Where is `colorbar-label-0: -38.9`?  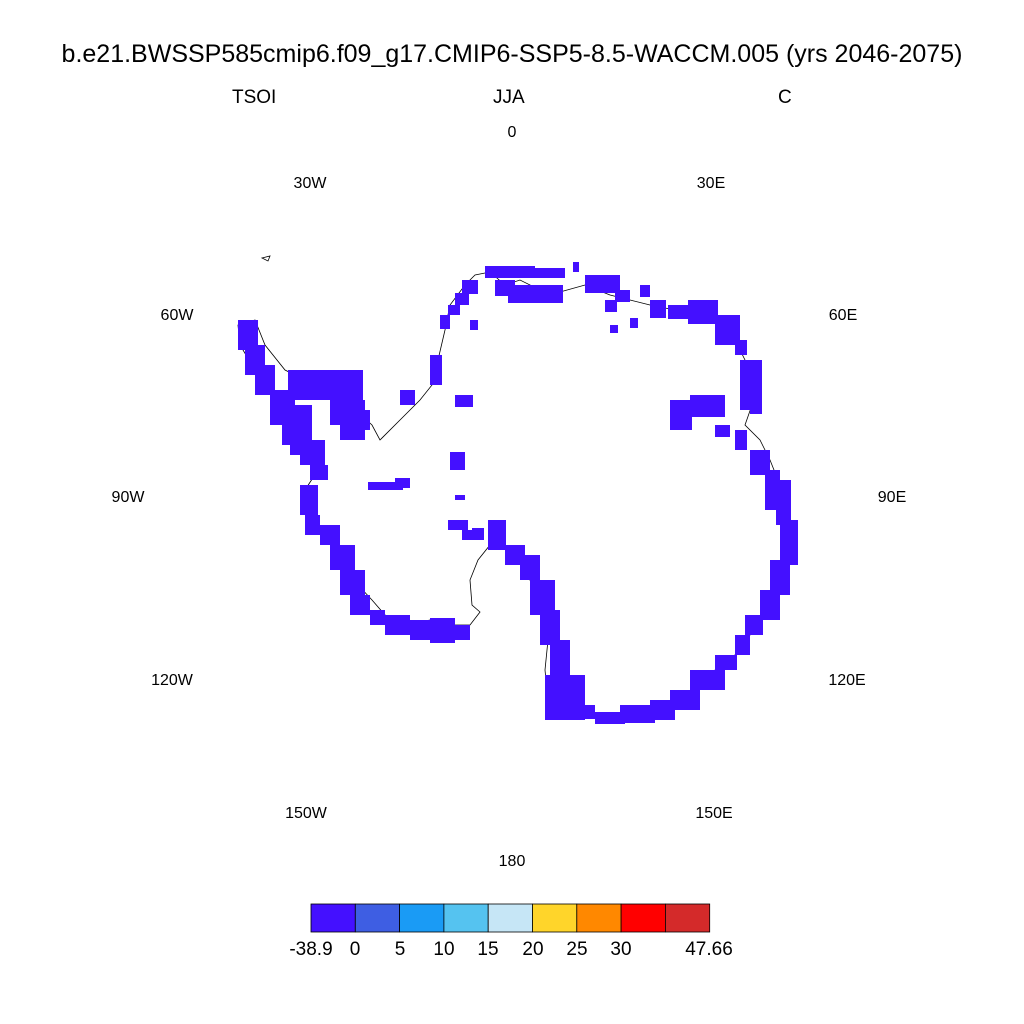
colorbar-label-0: -38.9 is located at coordinates (311, 949).